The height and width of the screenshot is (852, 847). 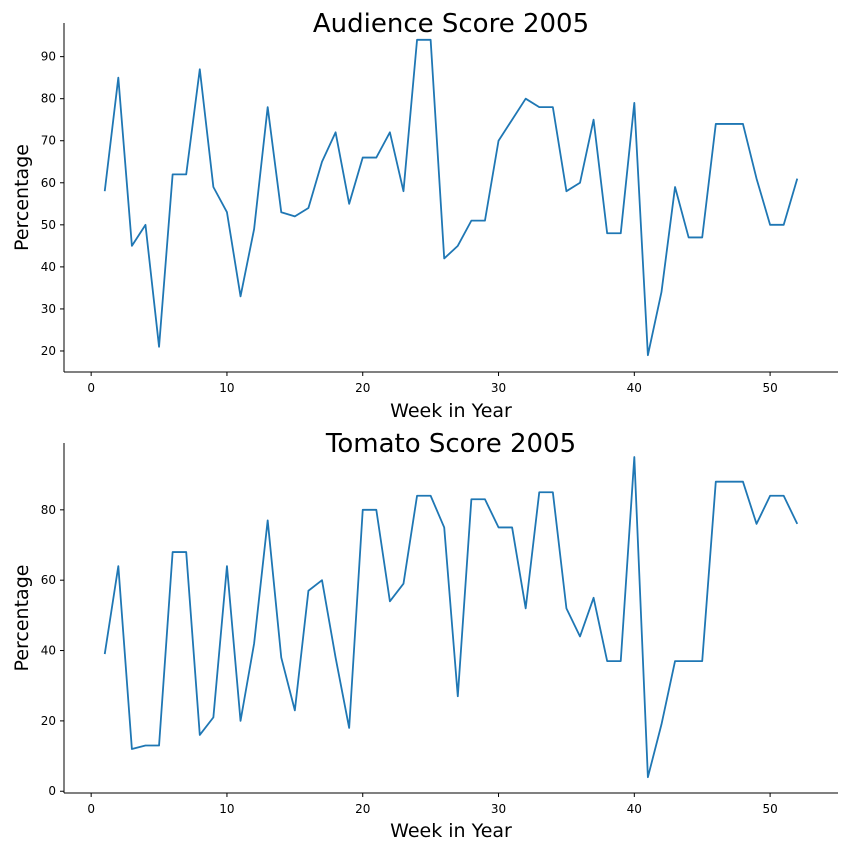 I want to click on chart-title: Tomato Score 2005, so click(x=450, y=444).